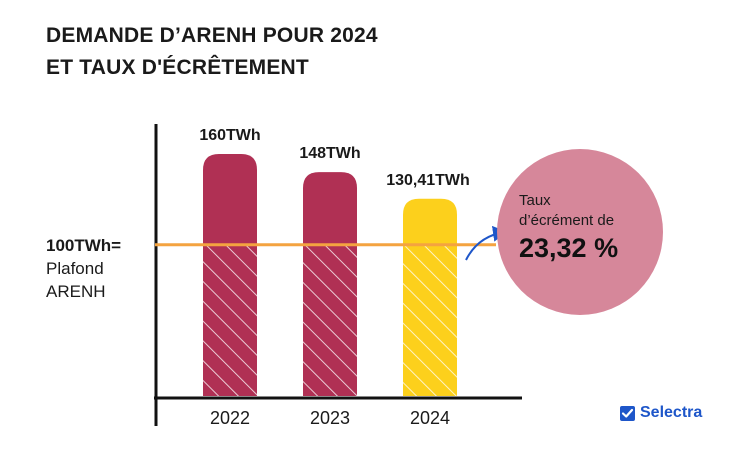  Describe the element at coordinates (75, 268) in the screenshot. I see `plafond-desc-line-1: Plafond` at that location.